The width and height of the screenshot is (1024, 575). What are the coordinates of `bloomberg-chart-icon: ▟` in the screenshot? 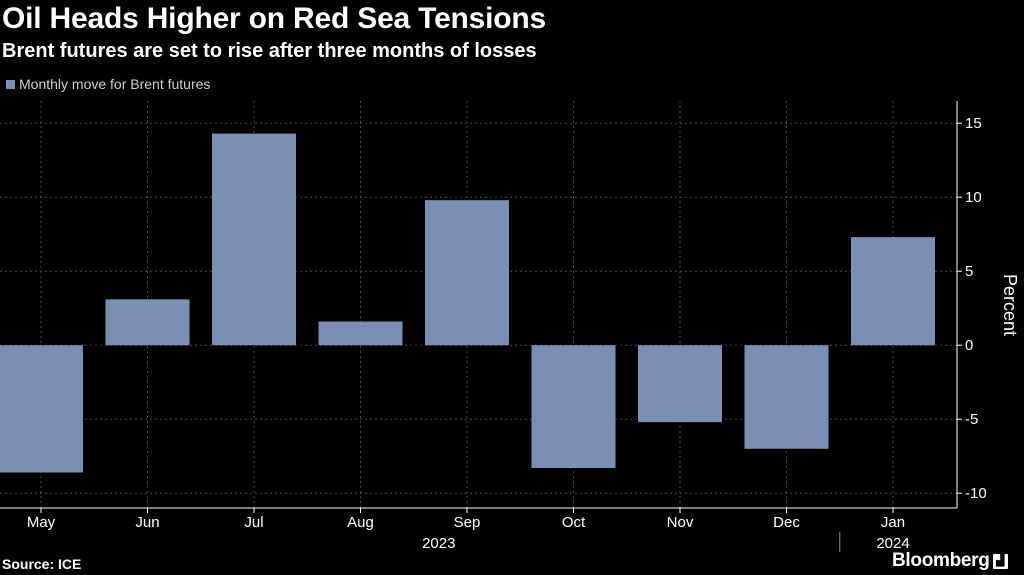 It's located at (1000, 561).